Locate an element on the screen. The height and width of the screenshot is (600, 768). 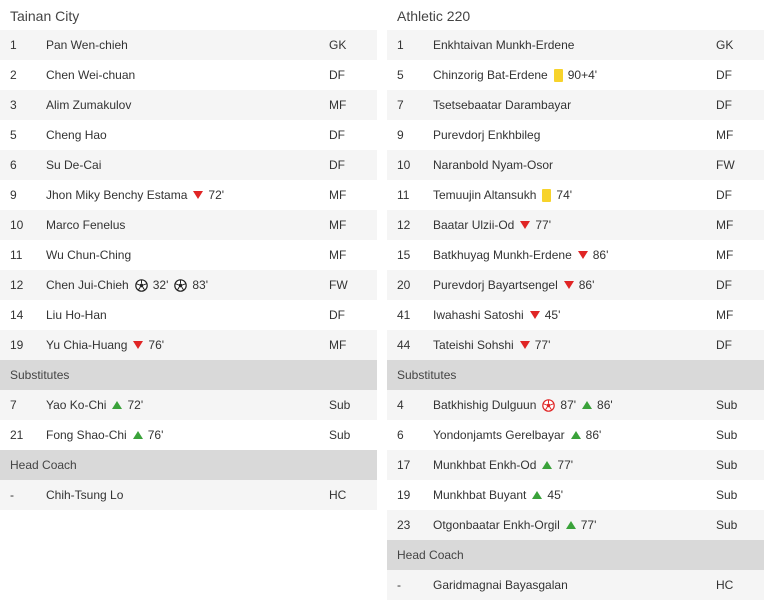
match-event-own-goal: 87' is located at coordinates (559, 405).